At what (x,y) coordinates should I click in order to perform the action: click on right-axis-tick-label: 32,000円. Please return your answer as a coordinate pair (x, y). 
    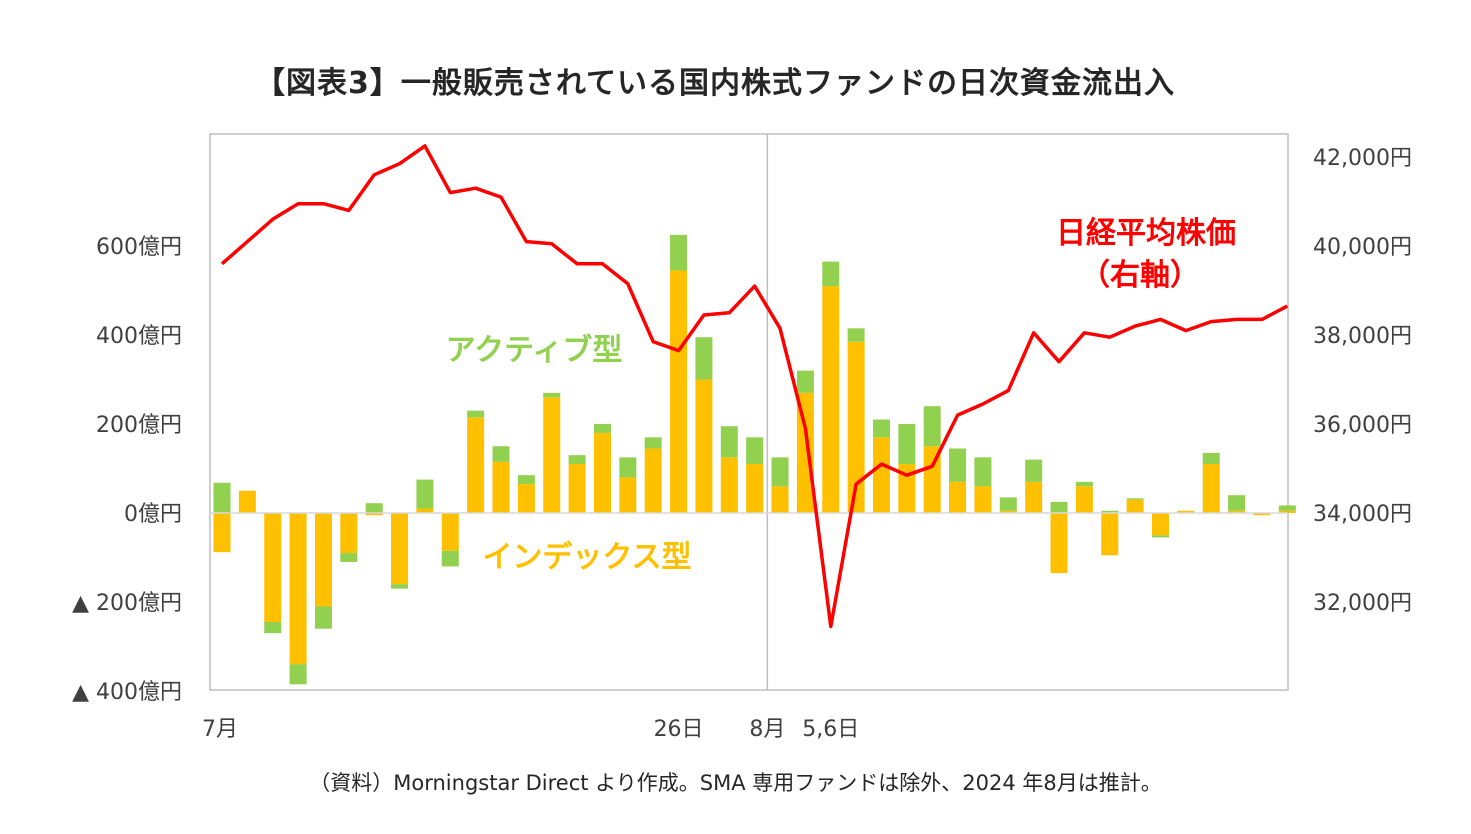
    Looking at the image, I should click on (1362, 603).